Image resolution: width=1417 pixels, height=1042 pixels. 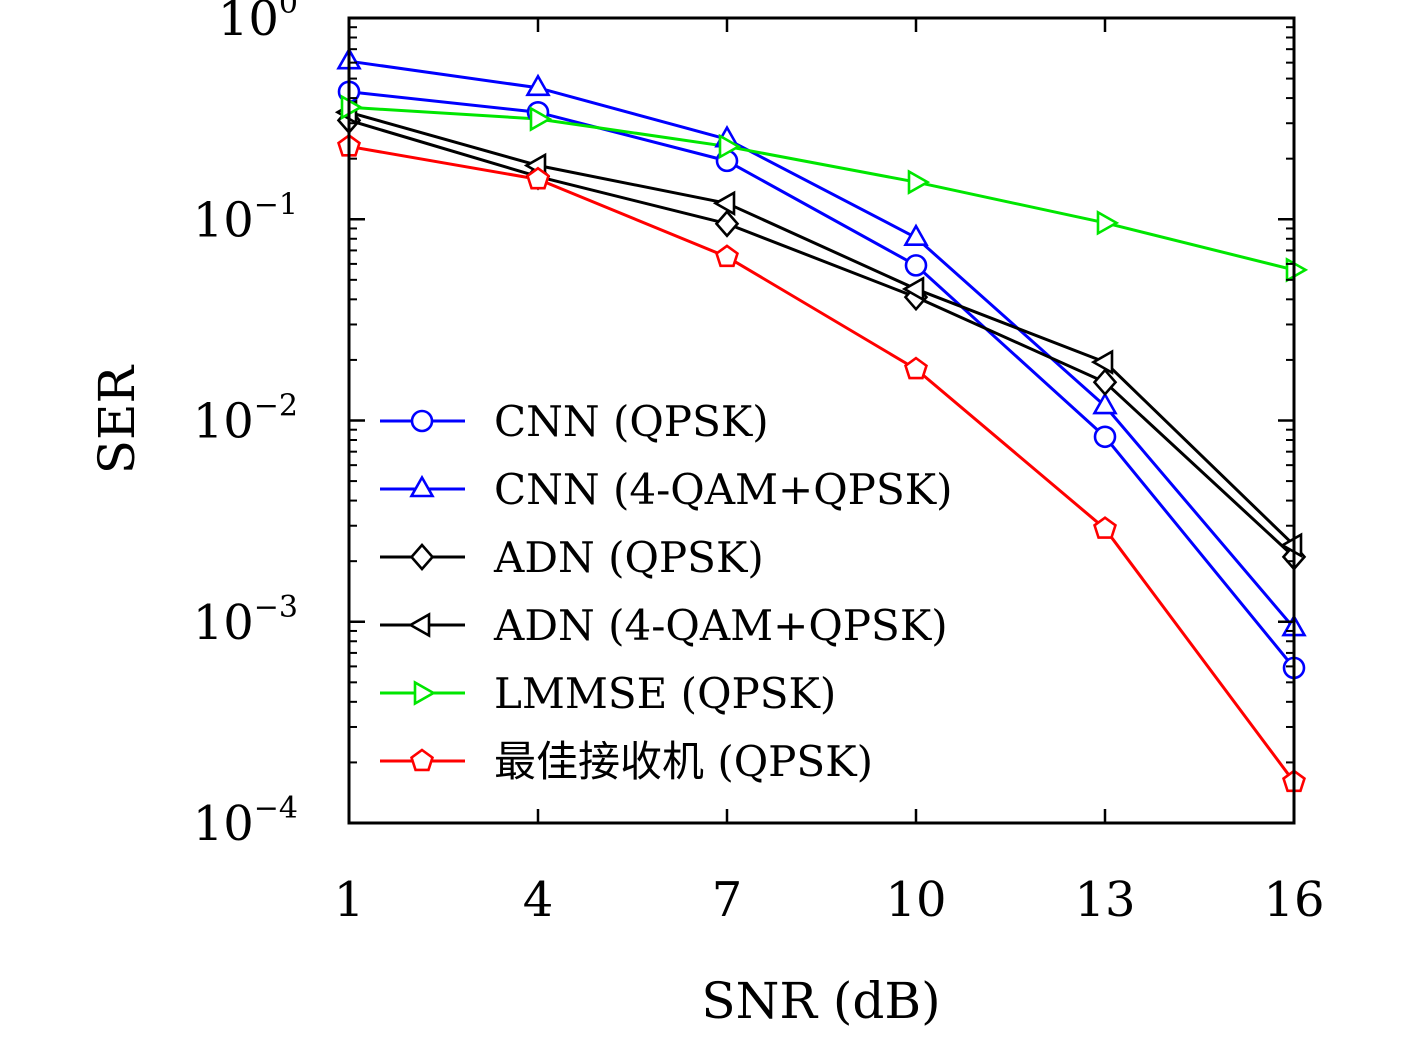 What do you see at coordinates (349, 900) in the screenshot?
I see `x-tick-label: 1` at bounding box center [349, 900].